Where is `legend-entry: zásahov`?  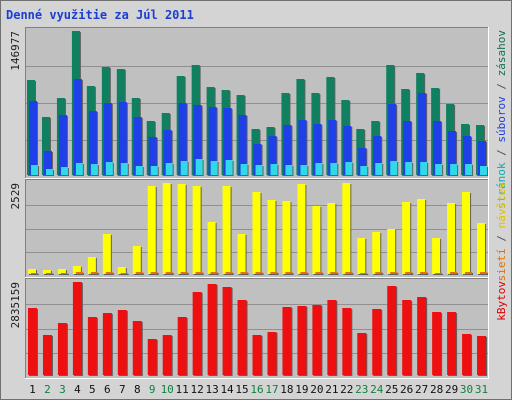 legend-entry: zásahov is located at coordinates (501, 53).